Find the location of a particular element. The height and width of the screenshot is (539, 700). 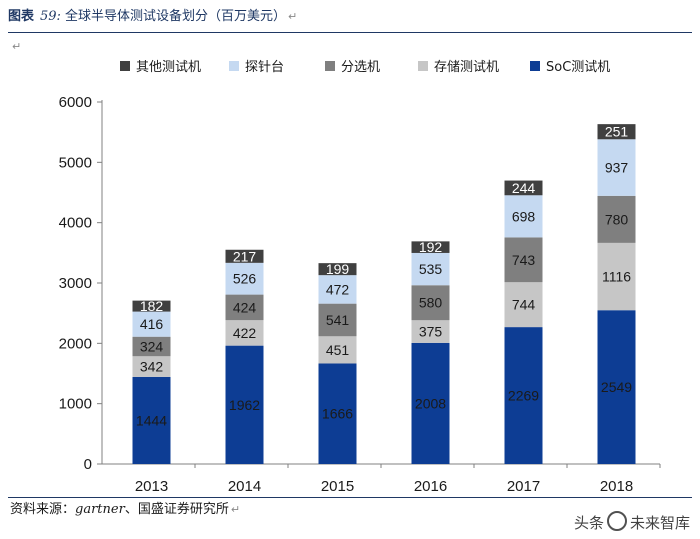

data-label: 743 is located at coordinates (524, 260).